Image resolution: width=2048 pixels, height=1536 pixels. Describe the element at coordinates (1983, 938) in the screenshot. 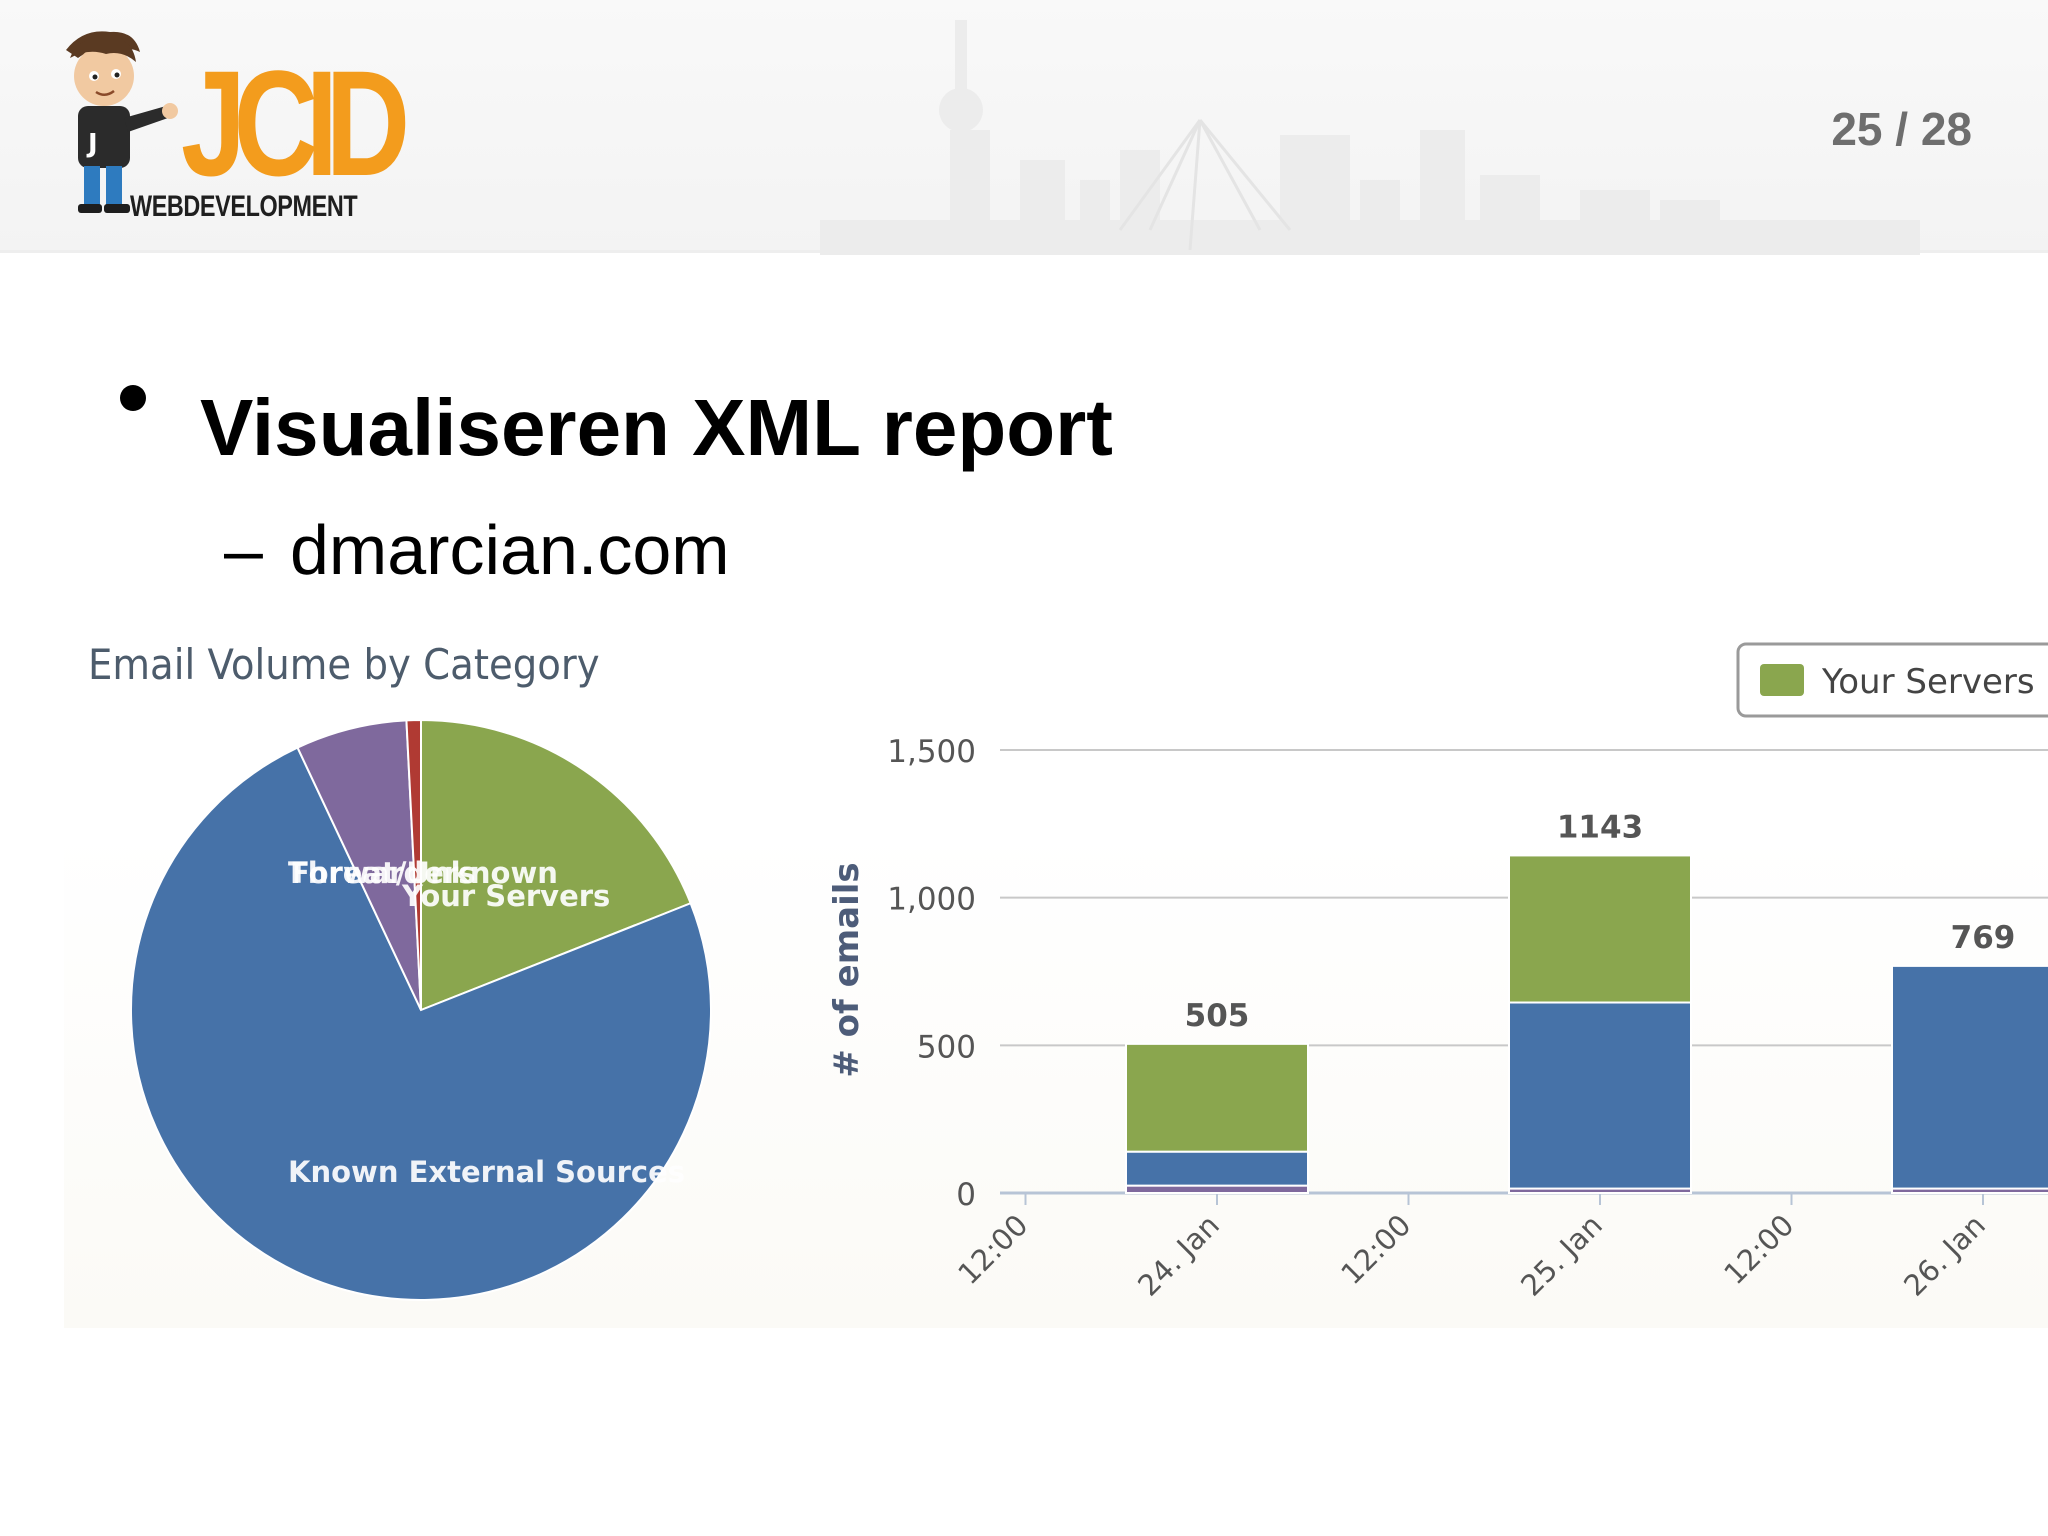

I see `bar-total-label: 769` at that location.